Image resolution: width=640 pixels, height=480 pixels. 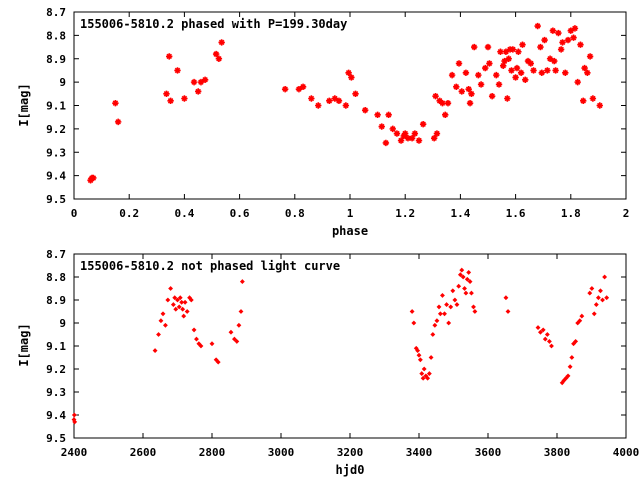 What do you see at coordinates (62, 323) in the screenshot?
I see `unphased-ytick-label: 9` at bounding box center [62, 323].